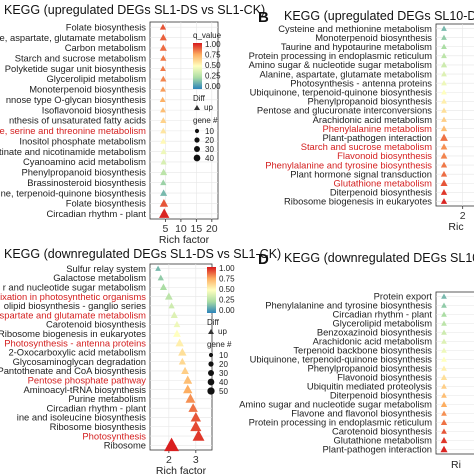 This screenshot has width=474, height=474. What do you see at coordinates (209, 158) in the screenshot?
I see `gene-size-tick: 40` at bounding box center [209, 158].